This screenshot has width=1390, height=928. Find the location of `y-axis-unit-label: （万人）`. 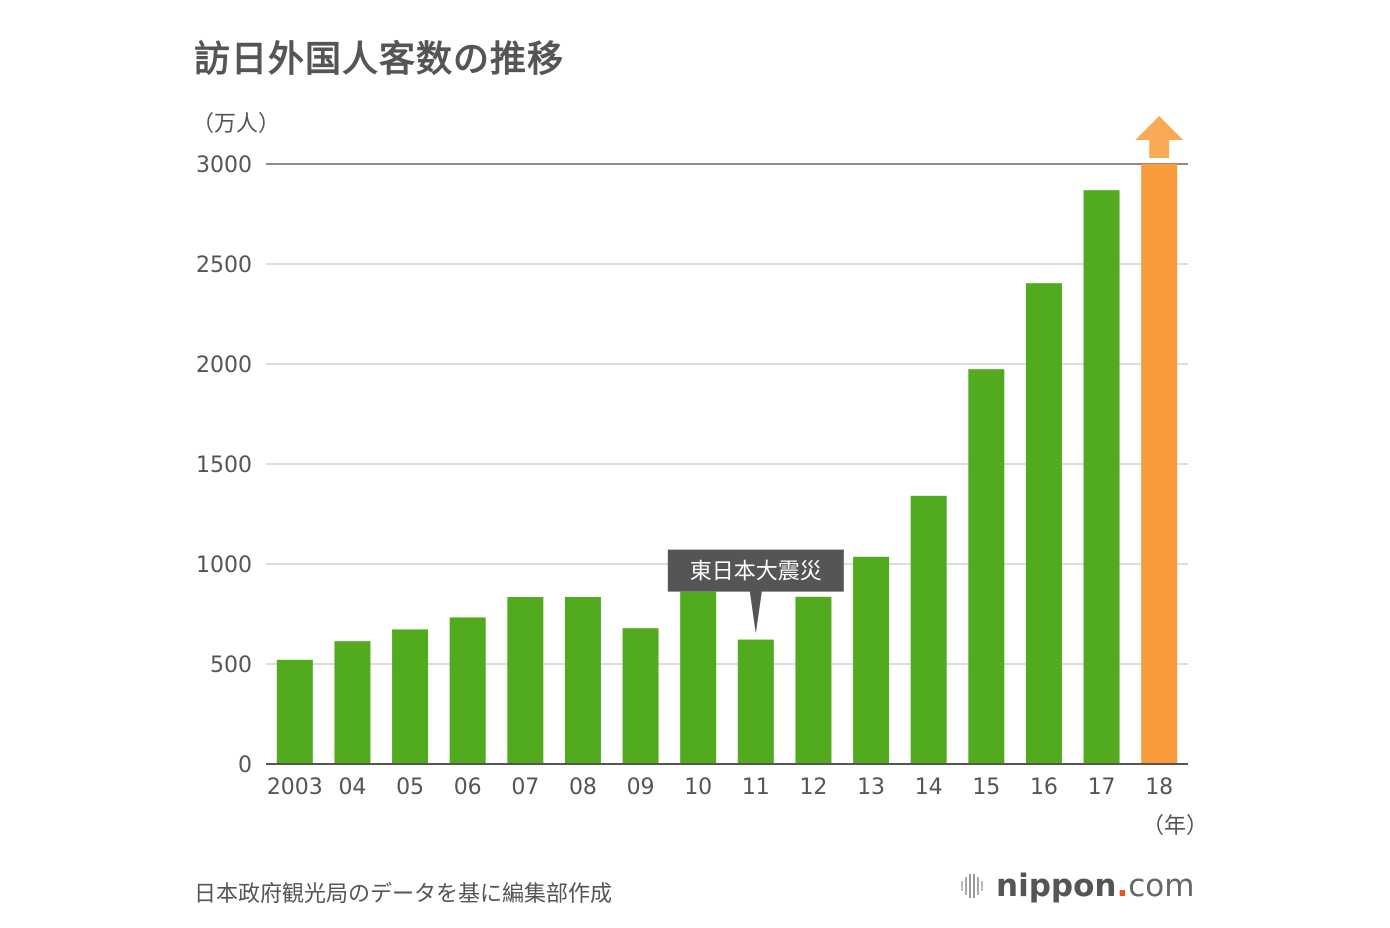

y-axis-unit-label: （万人） is located at coordinates (236, 124).